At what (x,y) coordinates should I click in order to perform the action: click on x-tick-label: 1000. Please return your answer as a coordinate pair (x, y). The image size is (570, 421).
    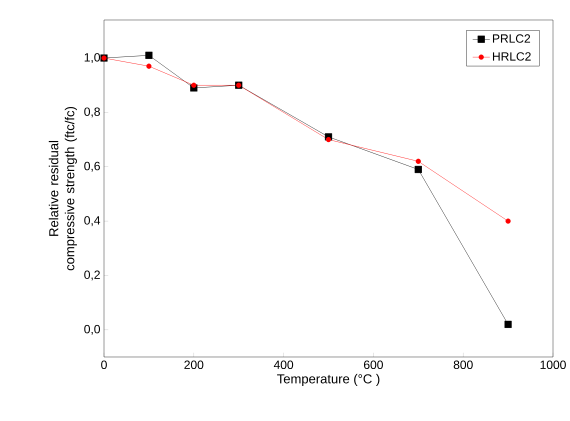
    Looking at the image, I should click on (553, 365).